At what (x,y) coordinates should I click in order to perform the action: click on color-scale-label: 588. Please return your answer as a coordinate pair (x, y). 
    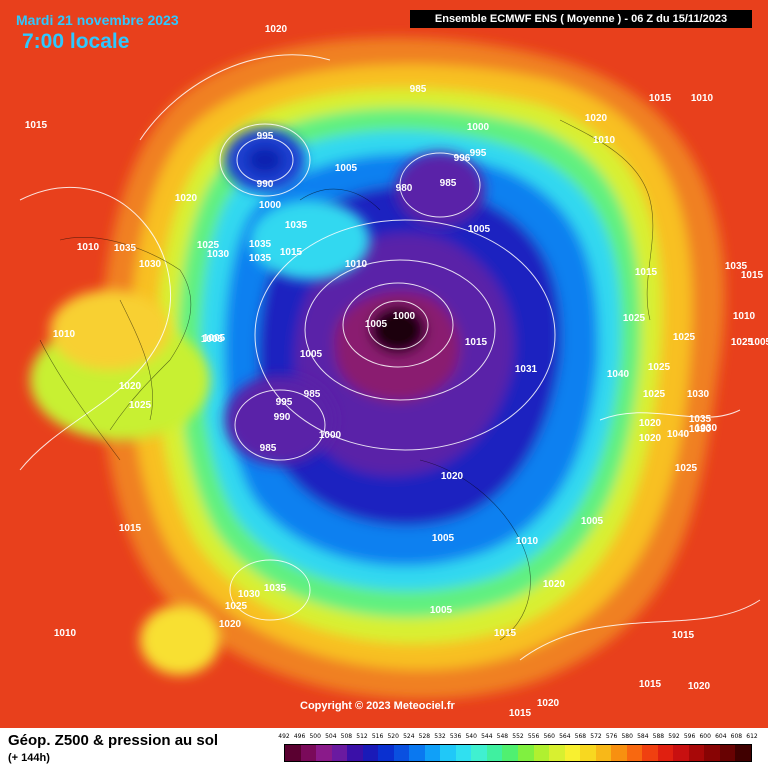
    Looking at the image, I should click on (658, 736).